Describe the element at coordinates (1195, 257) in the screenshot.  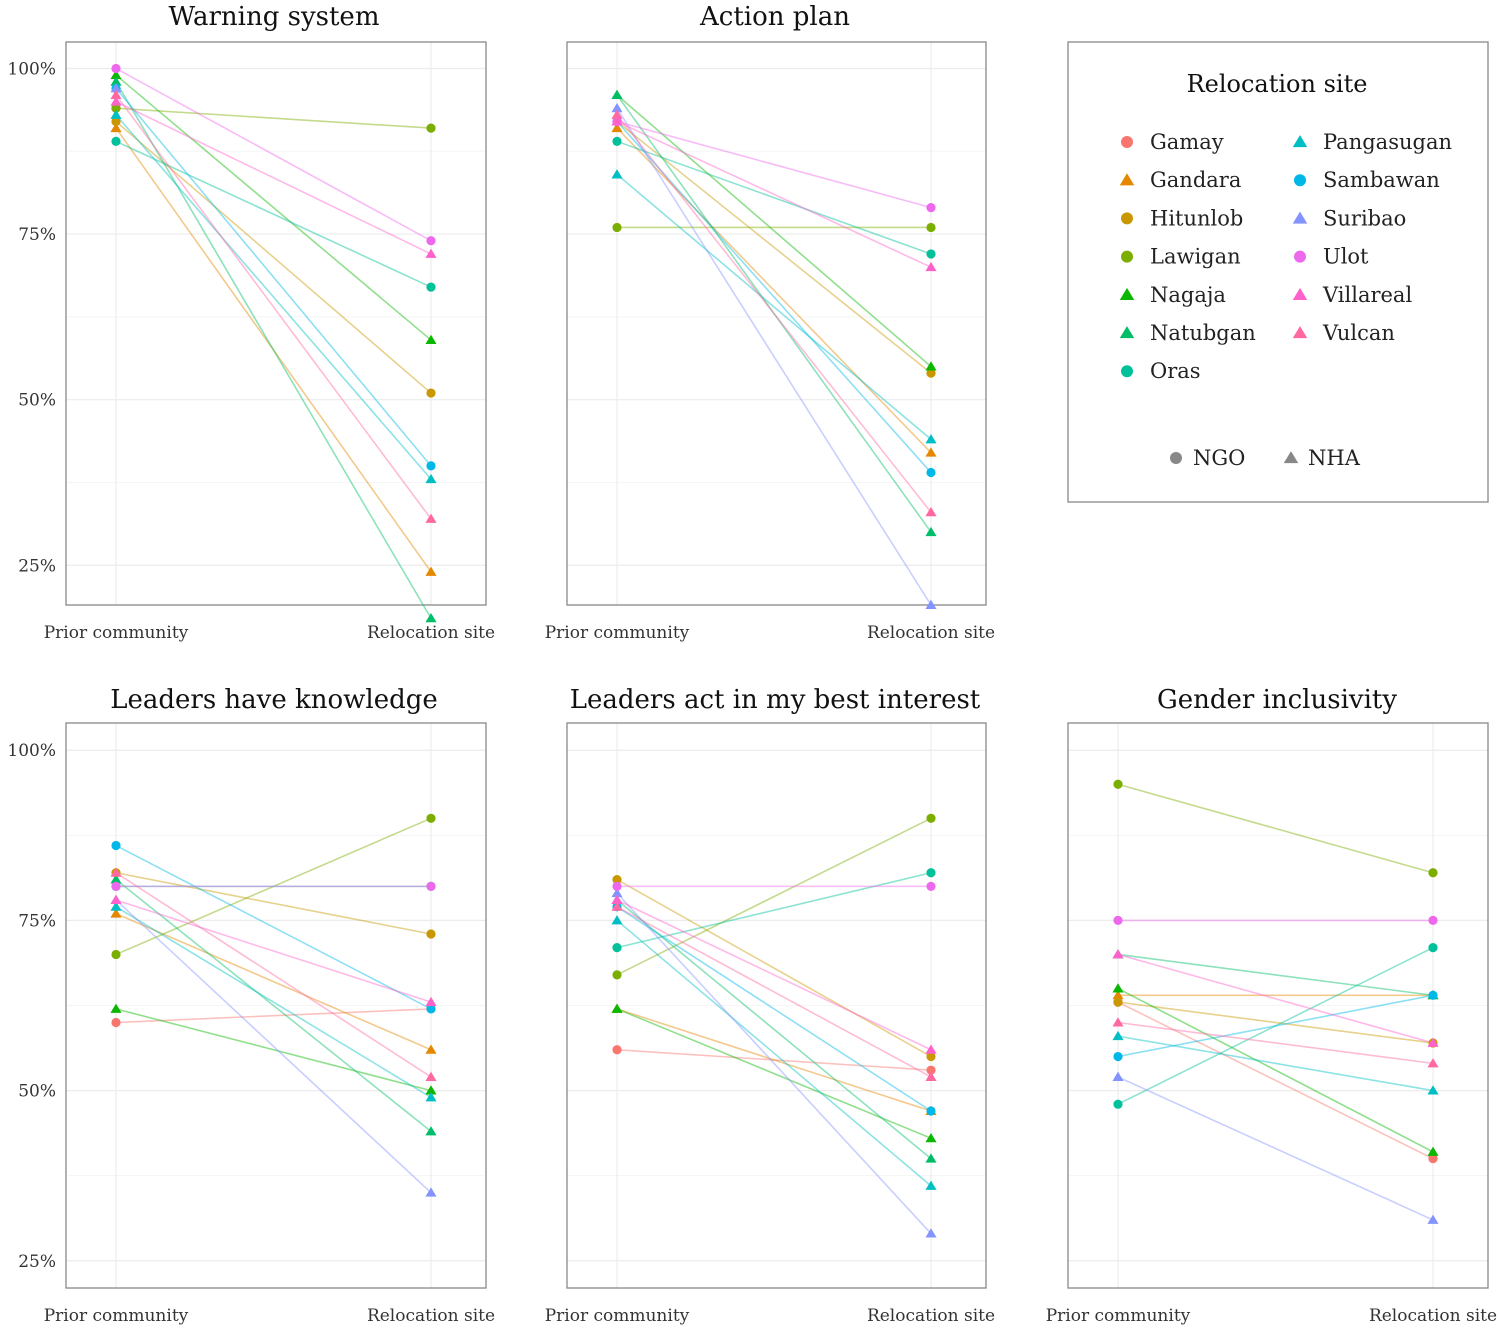
I see `legend-label: Lawigan` at that location.